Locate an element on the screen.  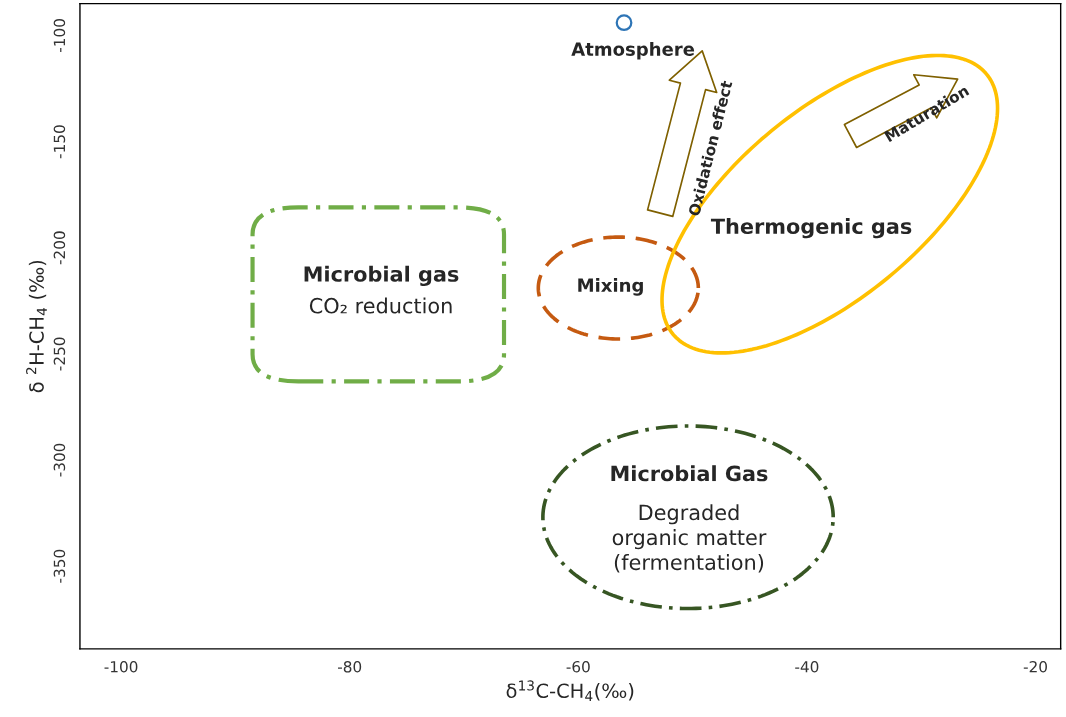
annotation: Microbial gas is located at coordinates (381, 276).